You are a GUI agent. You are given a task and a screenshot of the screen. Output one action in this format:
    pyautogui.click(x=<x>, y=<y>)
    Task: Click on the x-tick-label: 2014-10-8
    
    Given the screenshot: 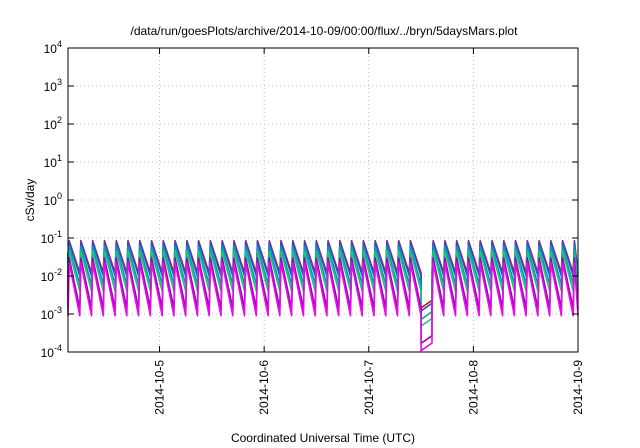 What is the action you would take?
    pyautogui.click(x=473, y=387)
    